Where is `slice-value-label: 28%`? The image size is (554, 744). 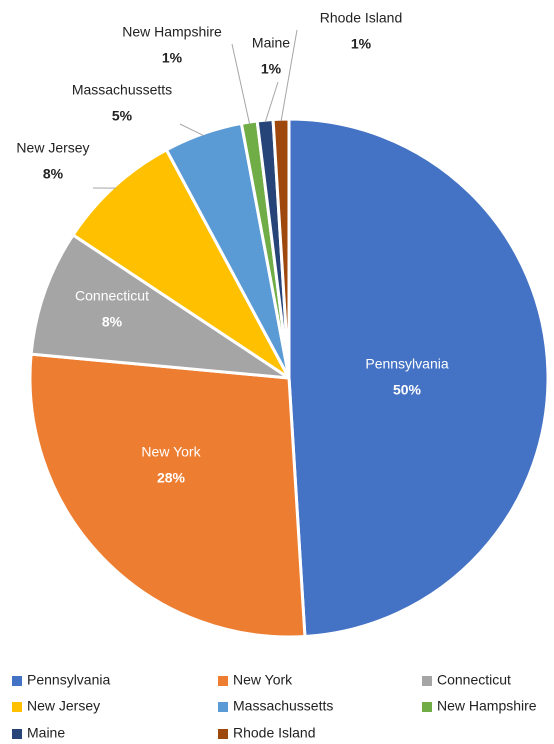 slice-value-label: 28% is located at coordinates (171, 478).